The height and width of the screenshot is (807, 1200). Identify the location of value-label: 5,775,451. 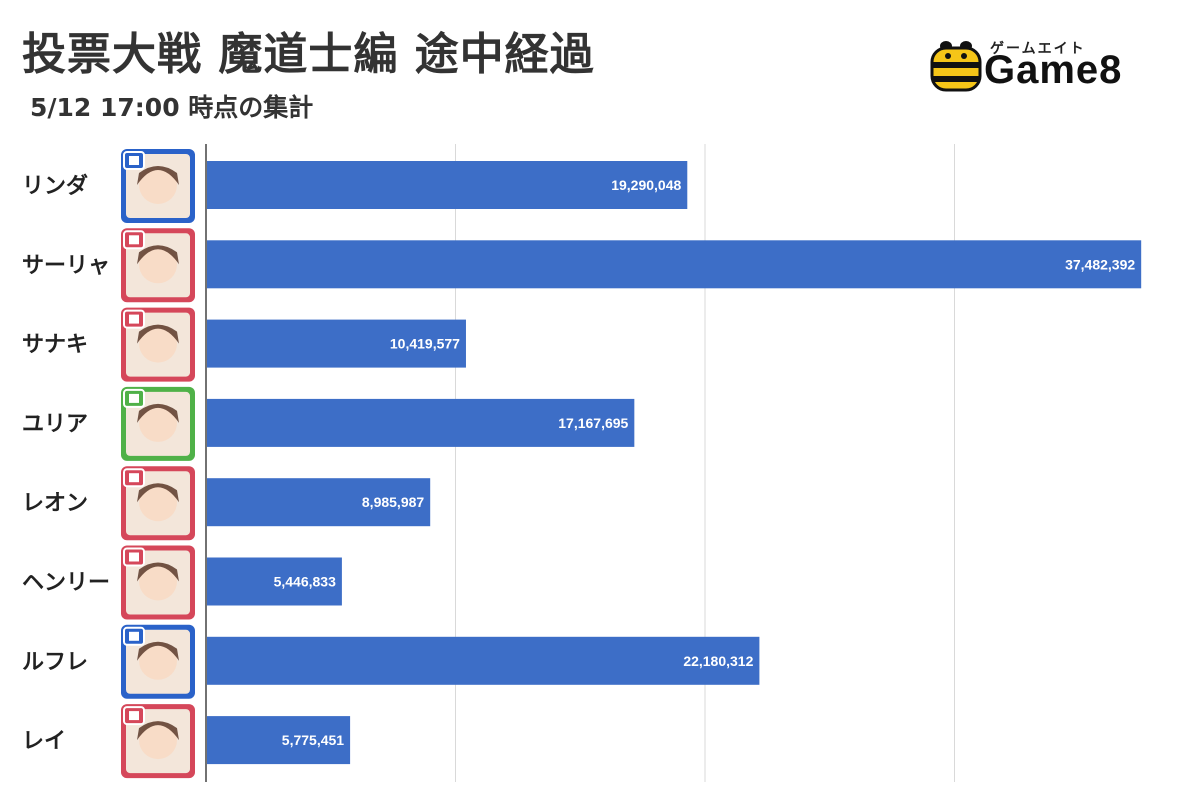
(313, 740).